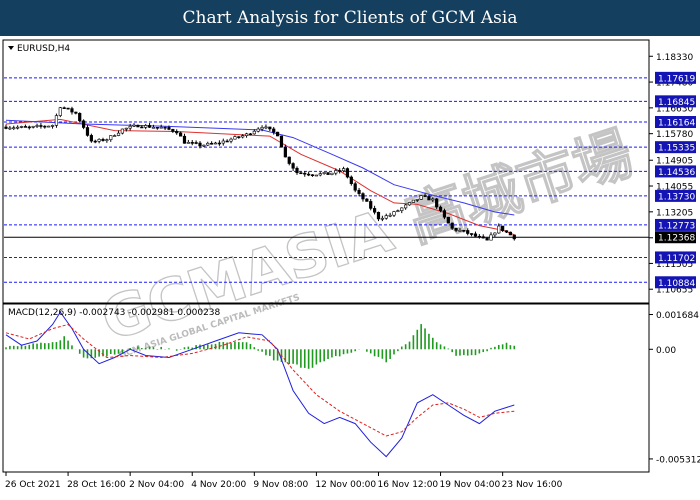 The image size is (700, 500). I want to click on price-tick-label: 1.10655, so click(674, 291).